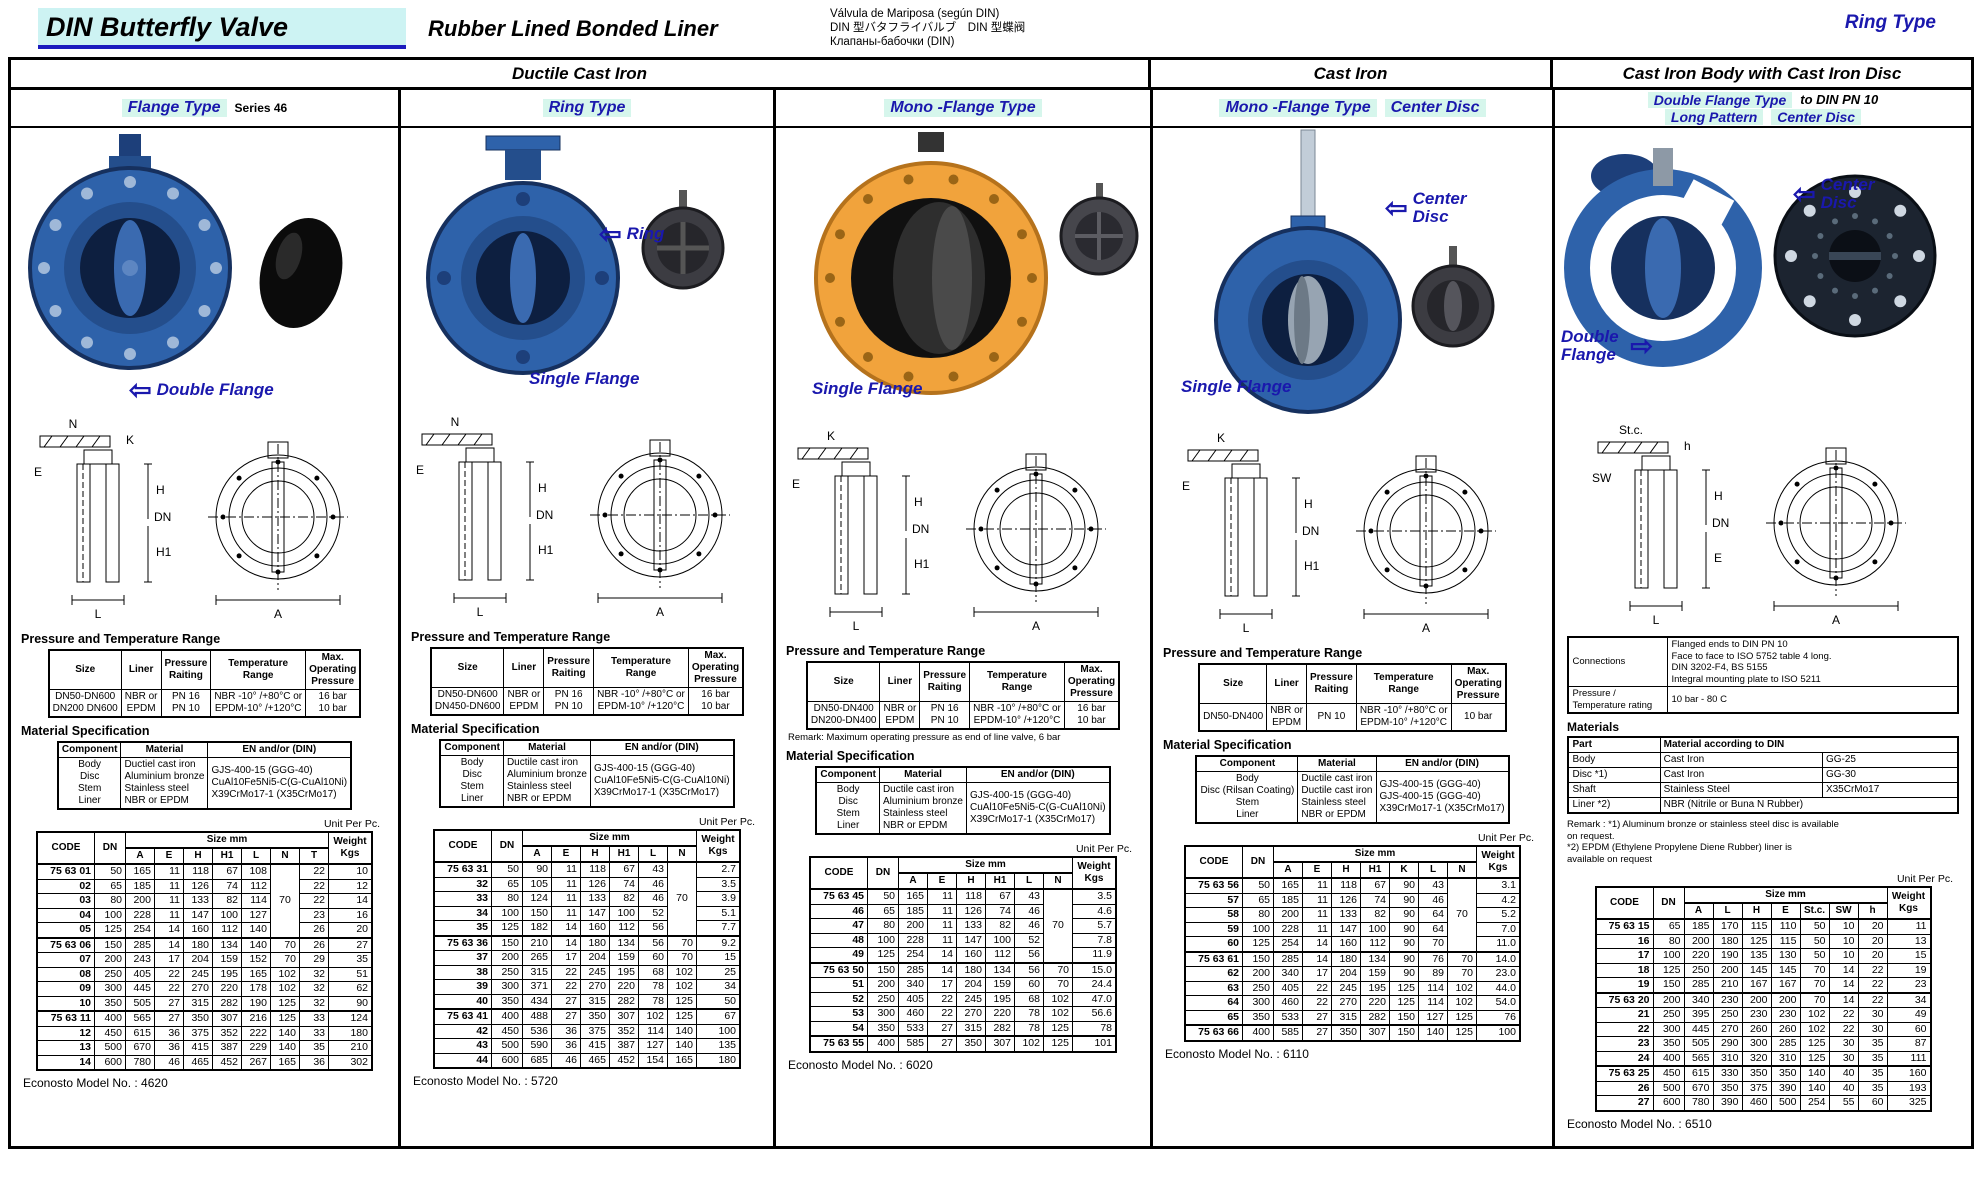  What do you see at coordinates (1213, 1017) in the screenshot?
I see `code-cell: 65` at bounding box center [1213, 1017].